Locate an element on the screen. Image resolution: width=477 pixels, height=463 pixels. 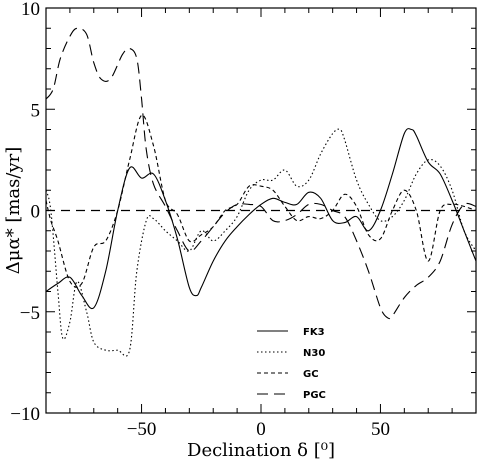
legend: FK3 N30 GC PGC is located at coordinates (291, 364).